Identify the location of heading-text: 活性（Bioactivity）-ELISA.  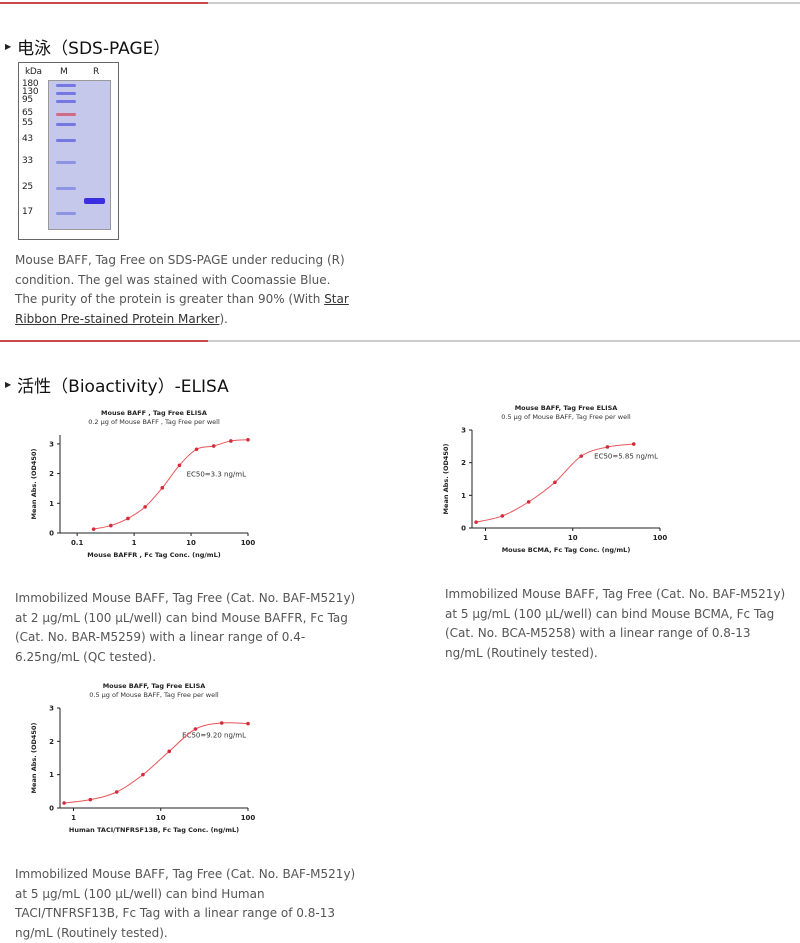
(123, 387).